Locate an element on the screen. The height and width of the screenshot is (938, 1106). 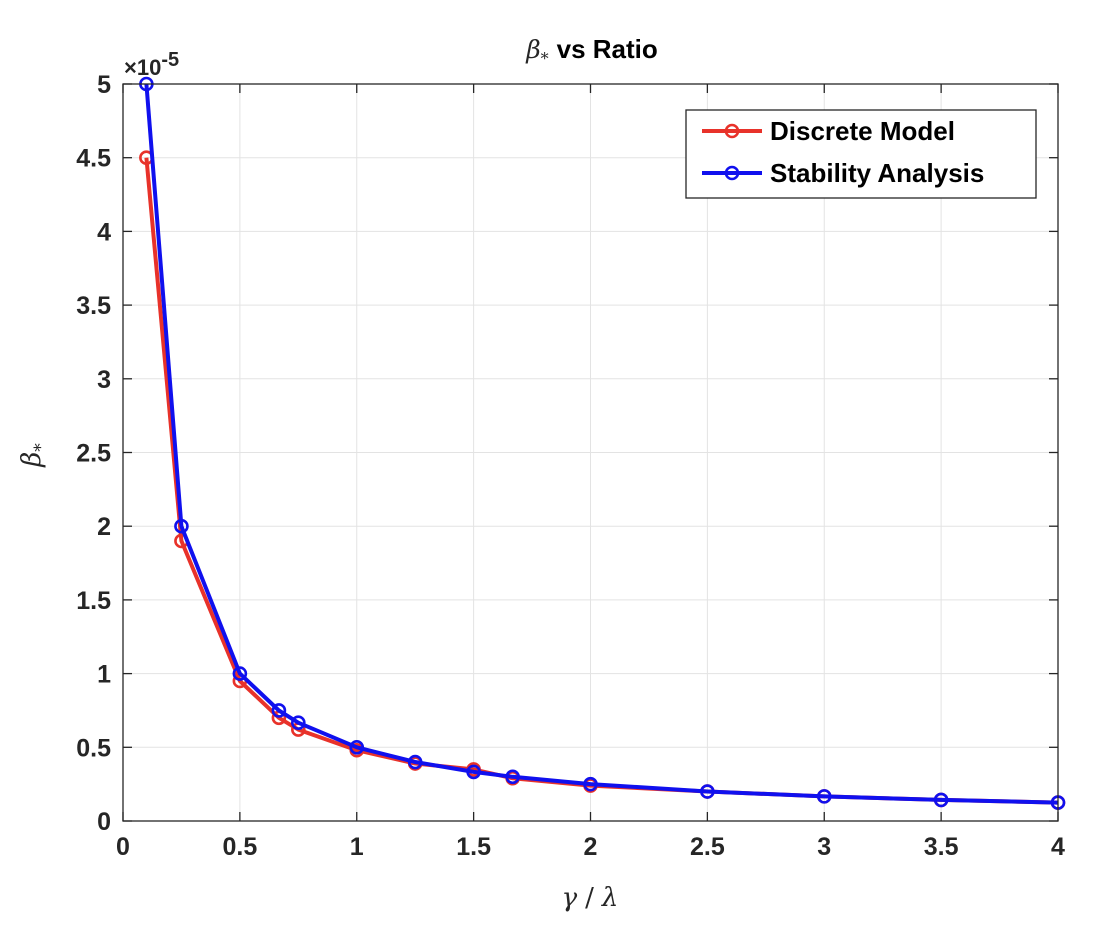
x-tick-label: 1.5 is located at coordinates (473, 847).